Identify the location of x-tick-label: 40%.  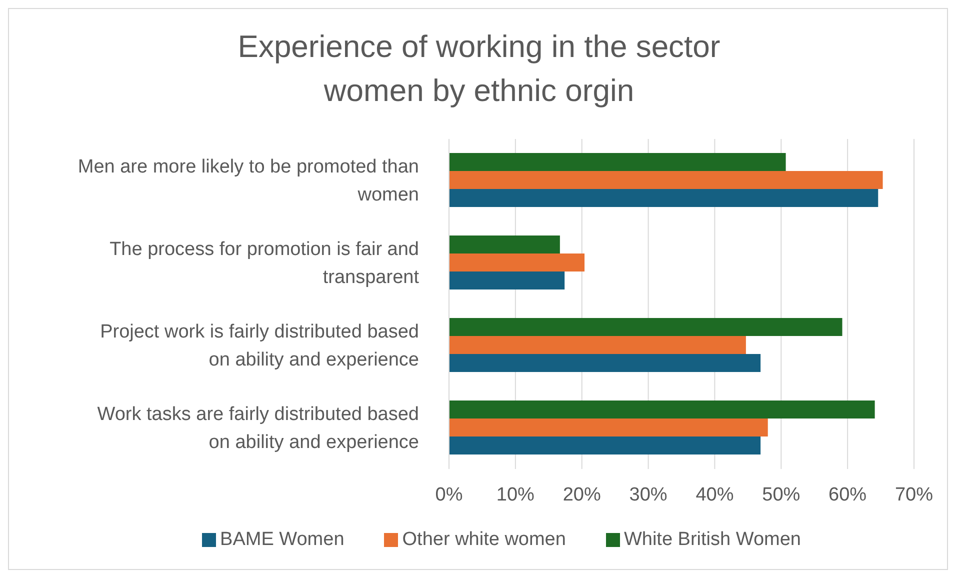
(715, 495).